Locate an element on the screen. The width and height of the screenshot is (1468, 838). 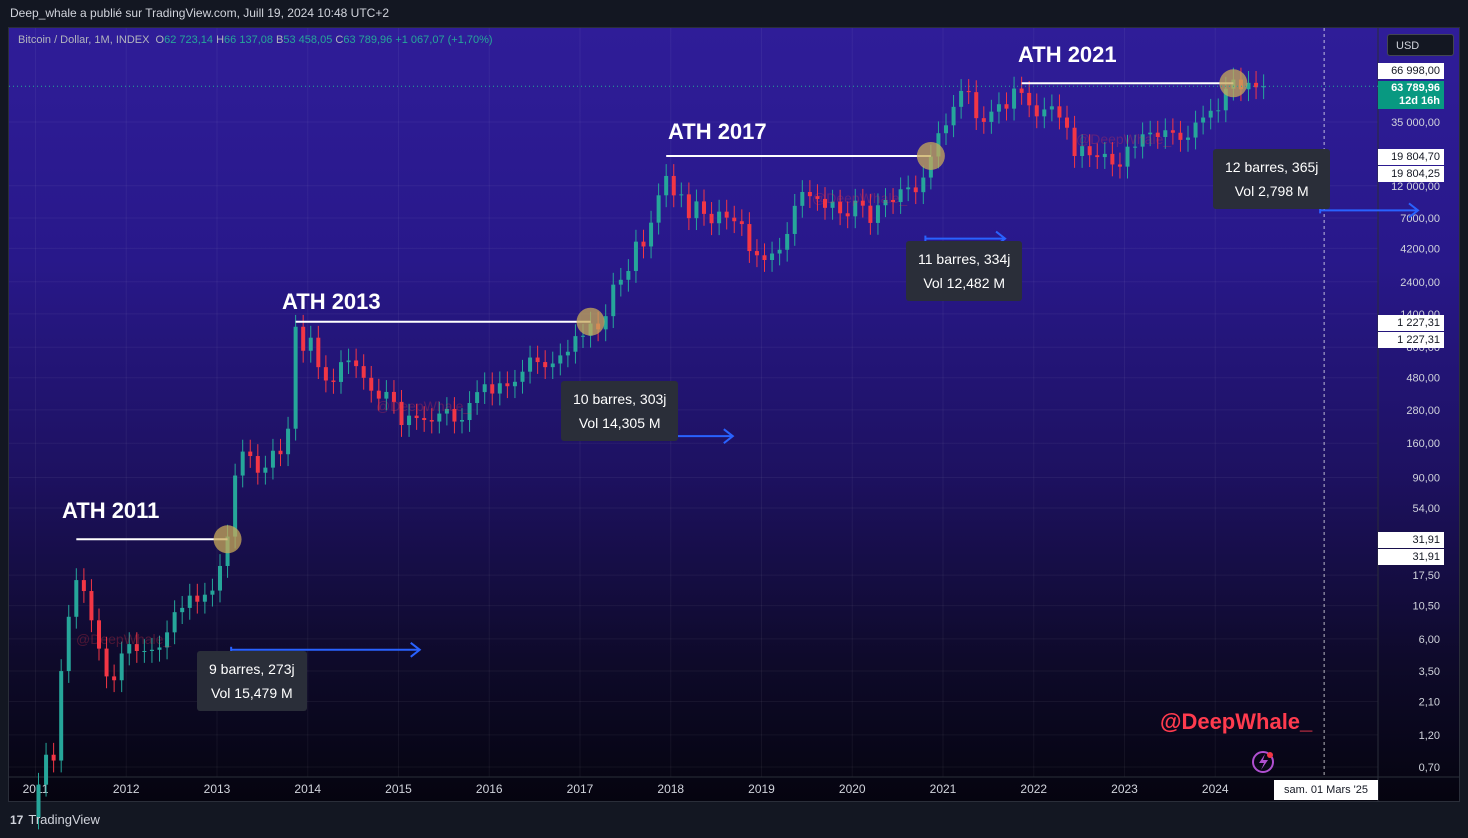
x-tick-label: 2017 is located at coordinates (580, 789).